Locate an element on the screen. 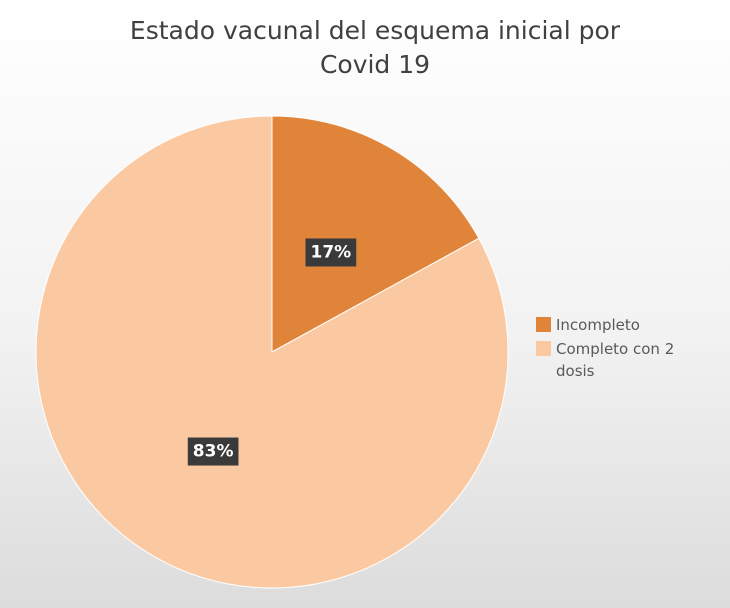 This screenshot has height=608, width=730. pie-slice is located at coordinates (375, 234).